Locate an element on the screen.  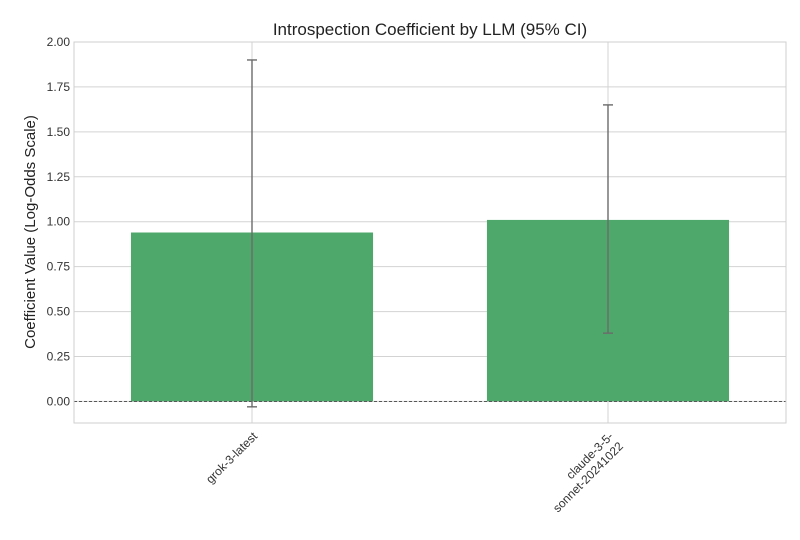
x-tick-labels: grok-3-latest claude-3-5-sonnet-20241022 is located at coordinates (414, 472).